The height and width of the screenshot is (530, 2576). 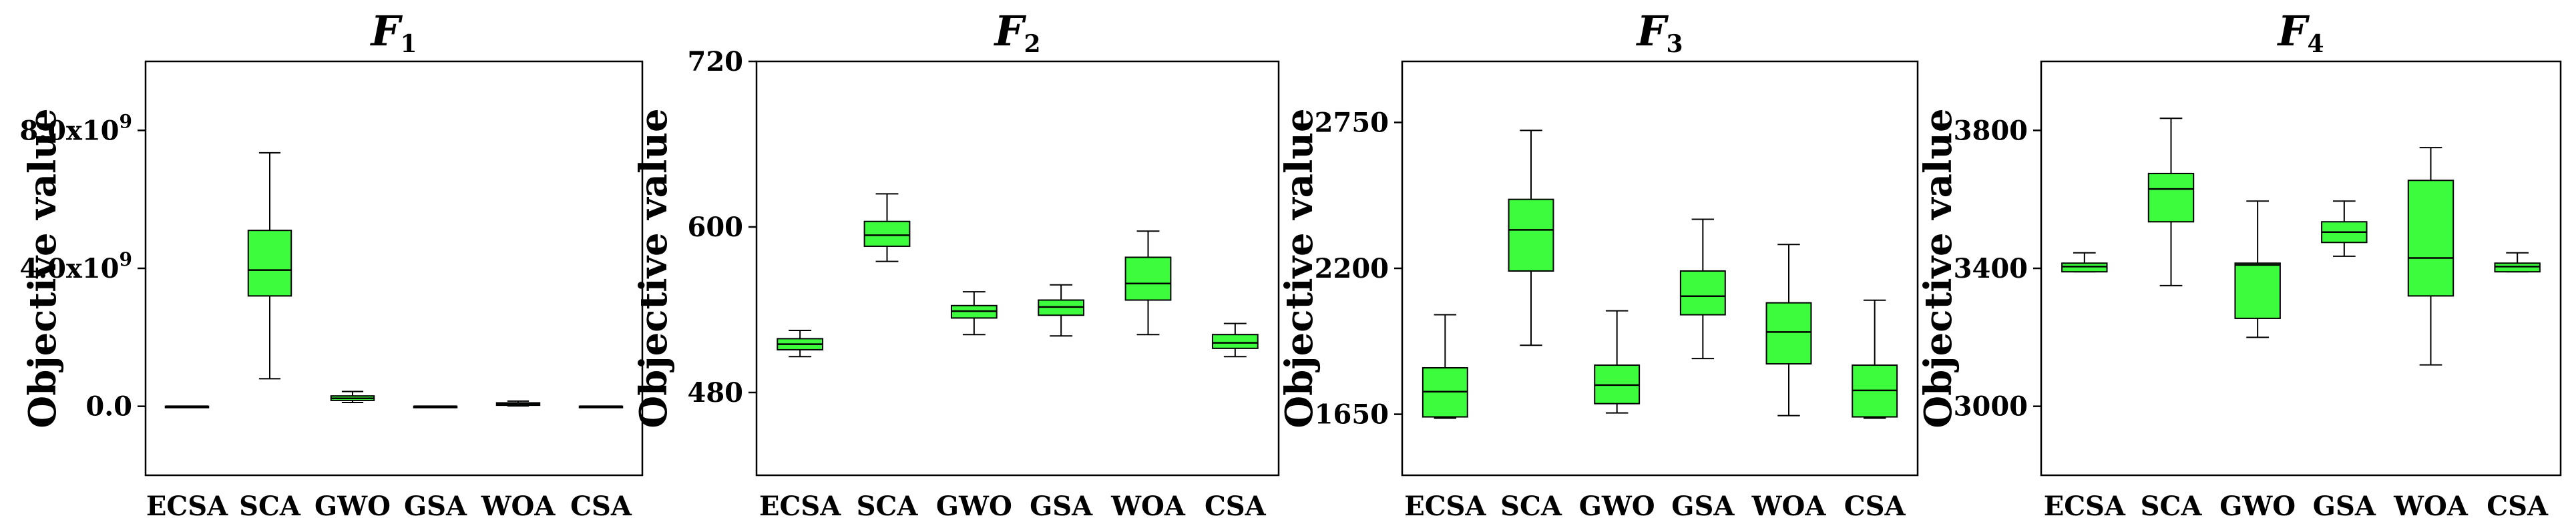 I want to click on y-tick-label: 4.0x10⁹, so click(x=75, y=266).